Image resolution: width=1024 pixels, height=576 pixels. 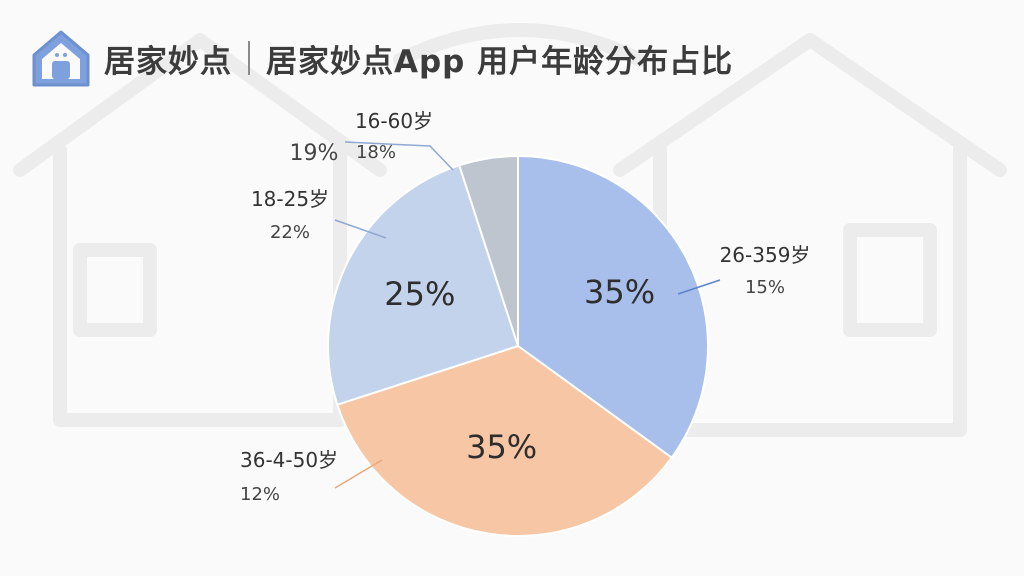 What do you see at coordinates (765, 287) in the screenshot?
I see `callout-percent-label: 15%` at bounding box center [765, 287].